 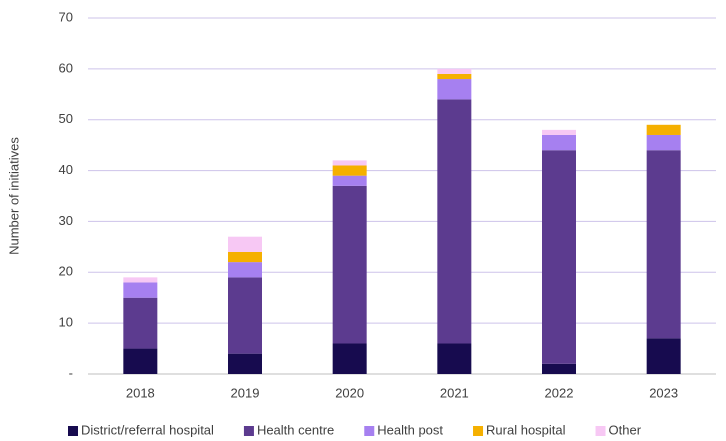 I want to click on x-tick-label: 2022, so click(x=559, y=392).